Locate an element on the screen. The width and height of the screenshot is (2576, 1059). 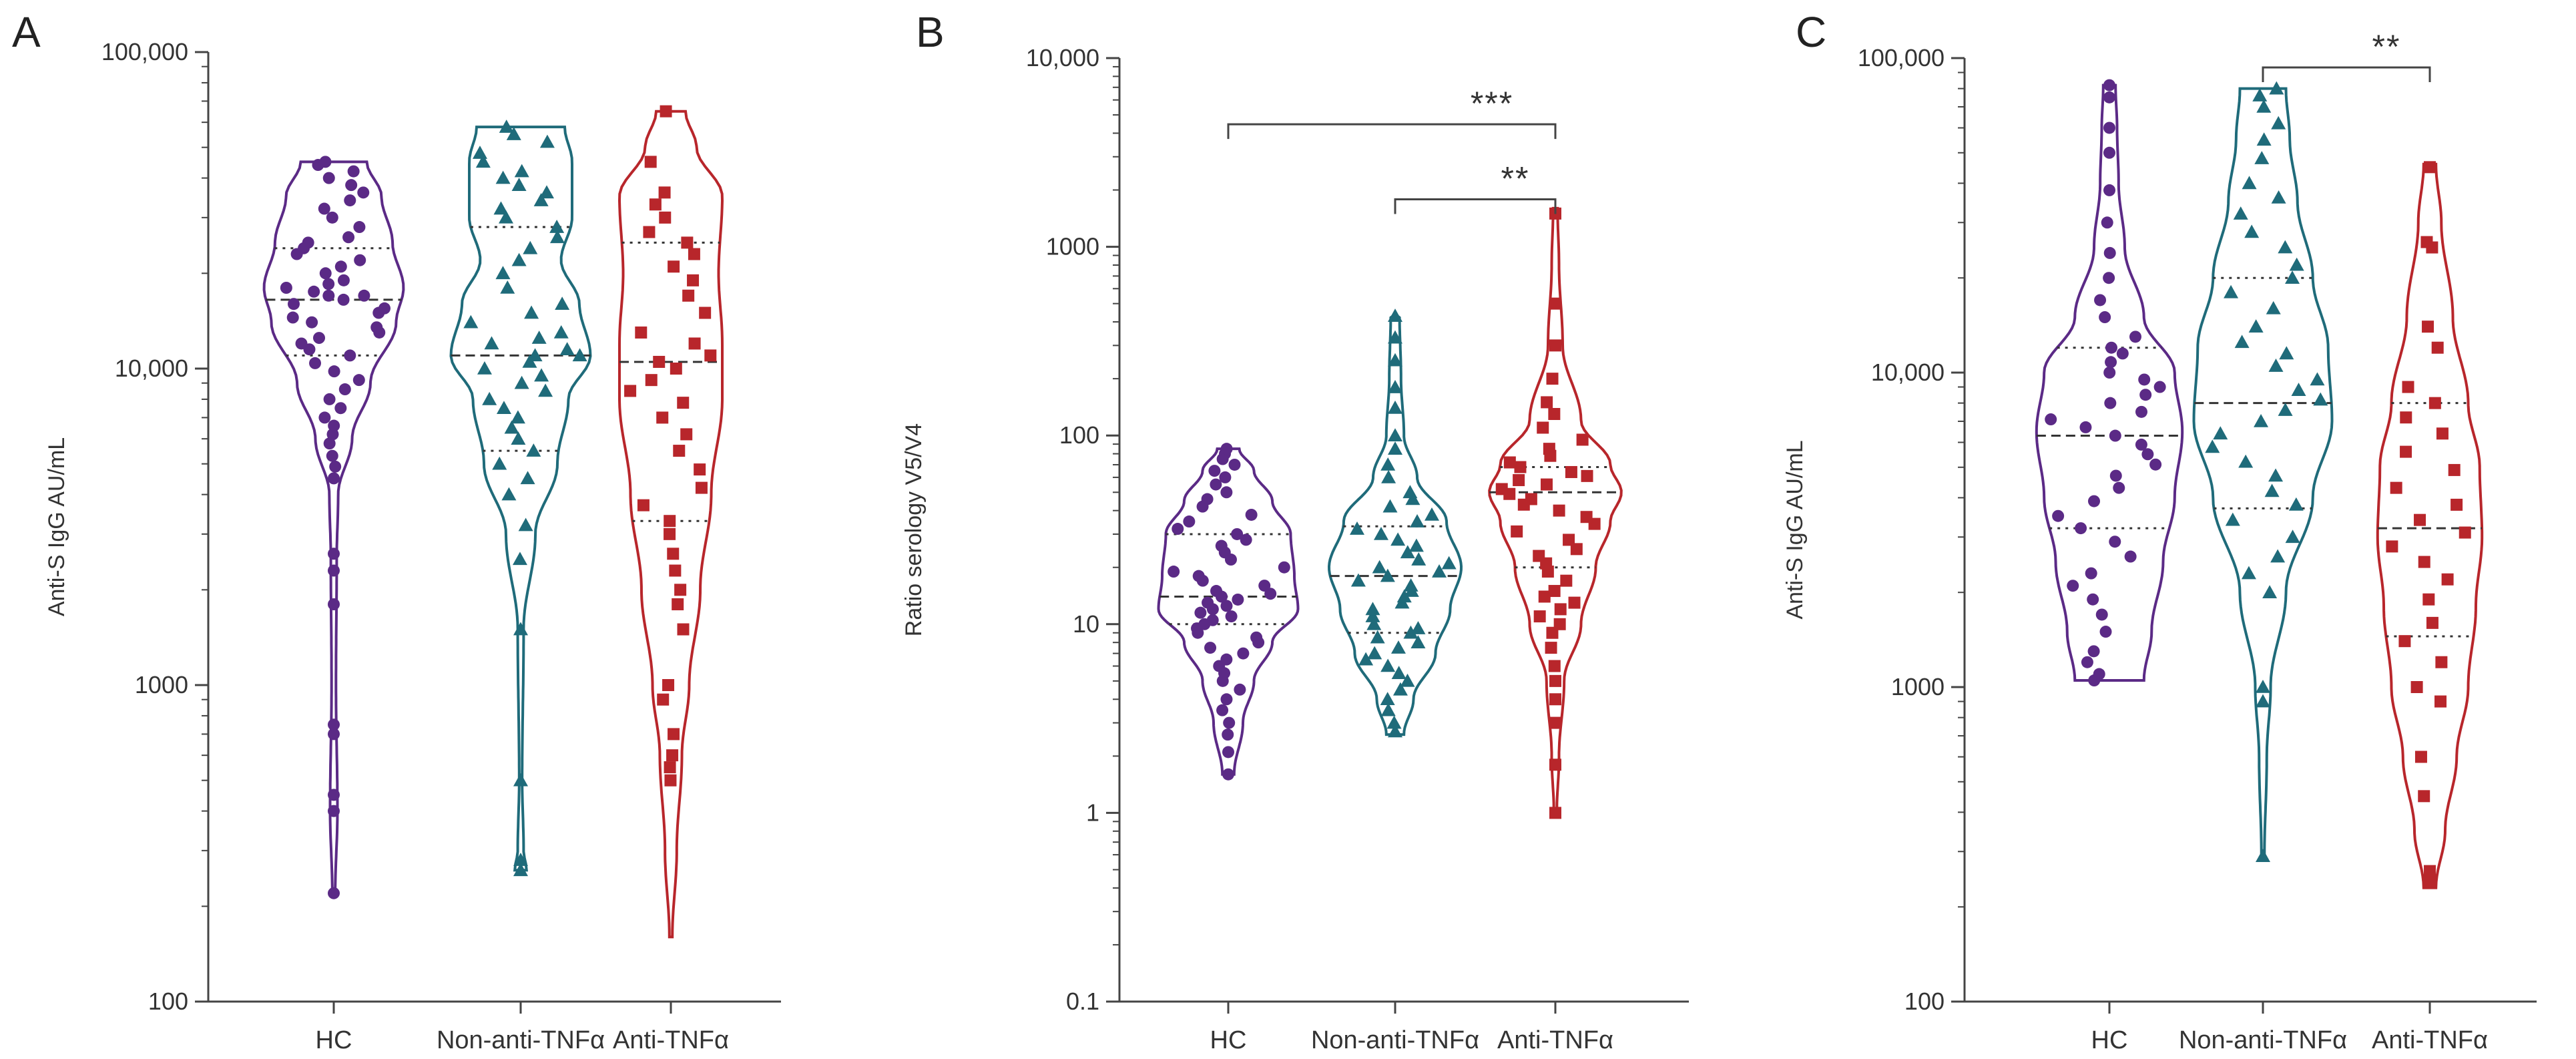
y-tick-label: 0.1 is located at coordinates (1082, 1001).